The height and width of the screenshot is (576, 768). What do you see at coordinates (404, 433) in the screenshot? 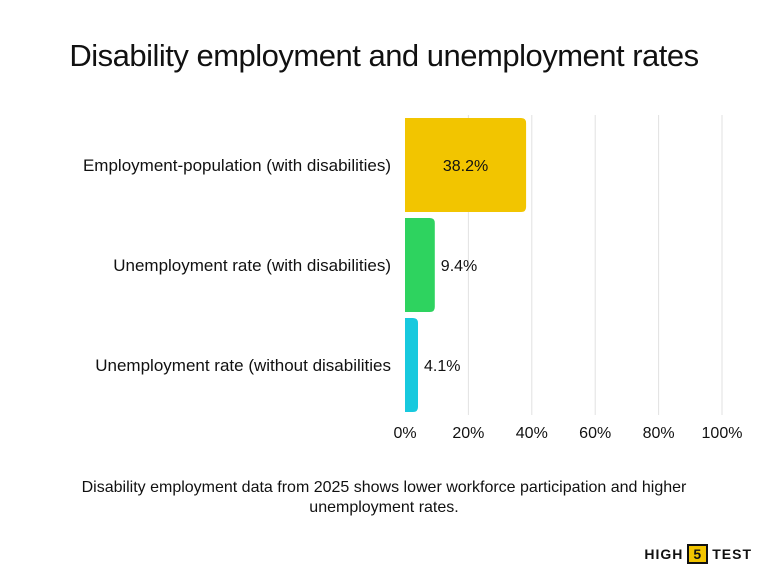
I see `x-tick-label: 0%` at bounding box center [404, 433].